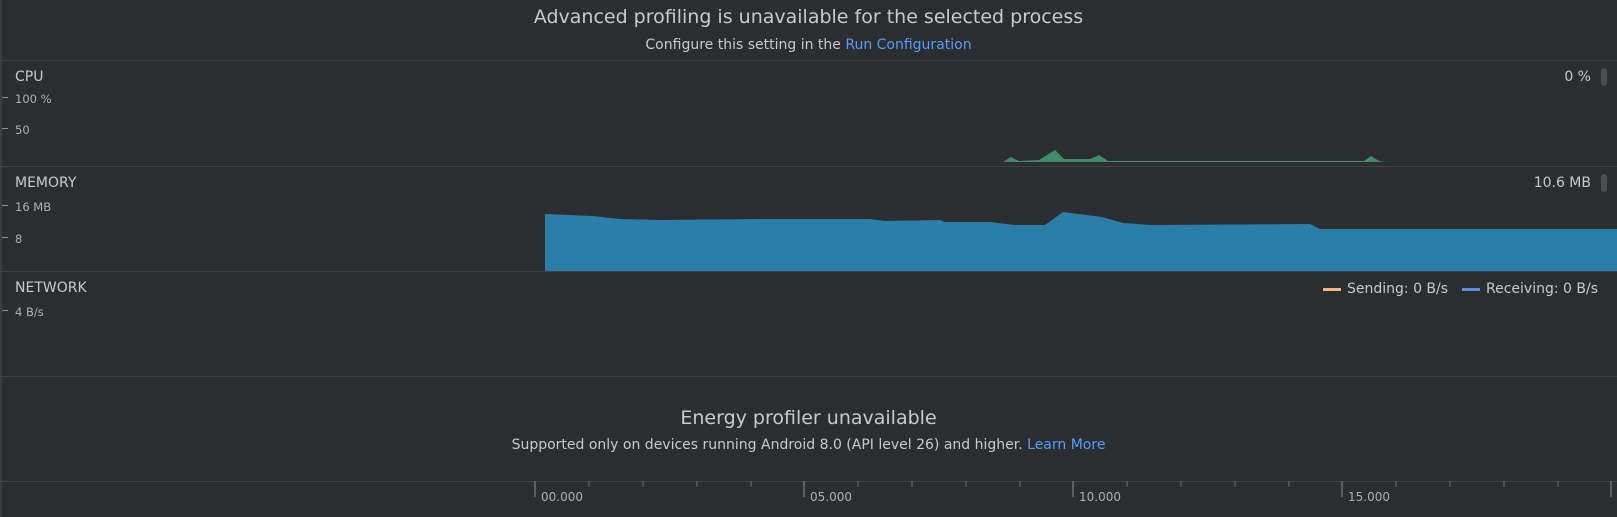 Image resolution: width=1617 pixels, height=517 pixels. What do you see at coordinates (1604, 77) in the screenshot?
I see `cpu-scrollbar` at bounding box center [1604, 77].